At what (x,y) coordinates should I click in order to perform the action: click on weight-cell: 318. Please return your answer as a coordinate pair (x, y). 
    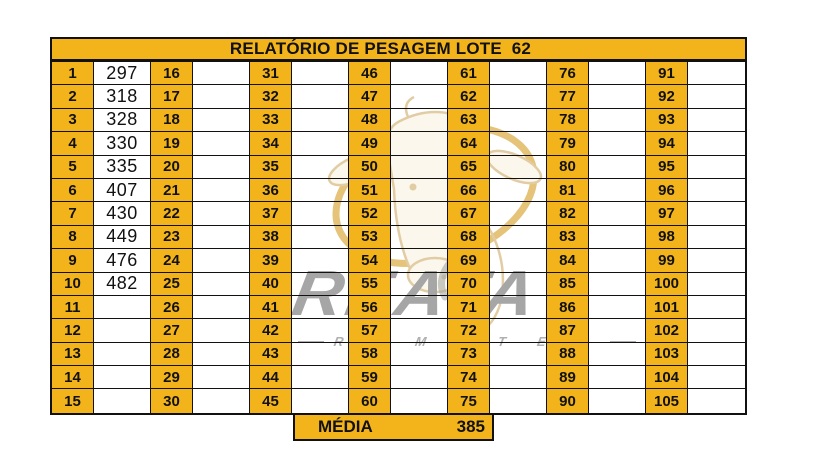
    Looking at the image, I should click on (122, 97).